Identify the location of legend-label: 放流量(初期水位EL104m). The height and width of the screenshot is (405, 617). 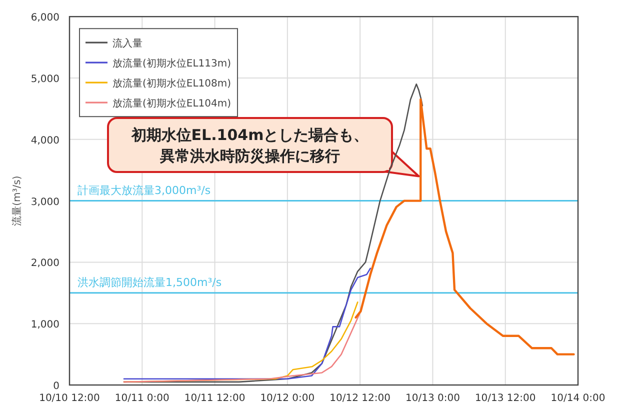
(172, 104).